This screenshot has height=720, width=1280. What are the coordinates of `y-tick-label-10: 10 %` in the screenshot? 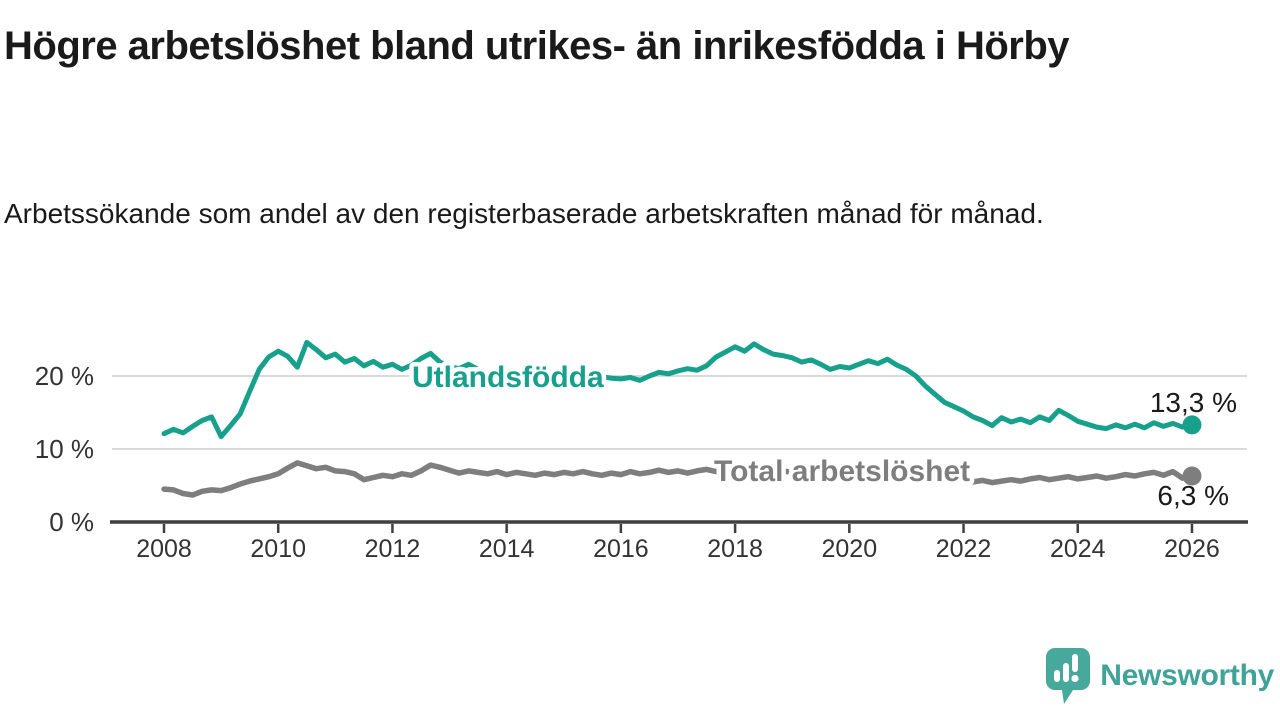 It's located at (64, 449).